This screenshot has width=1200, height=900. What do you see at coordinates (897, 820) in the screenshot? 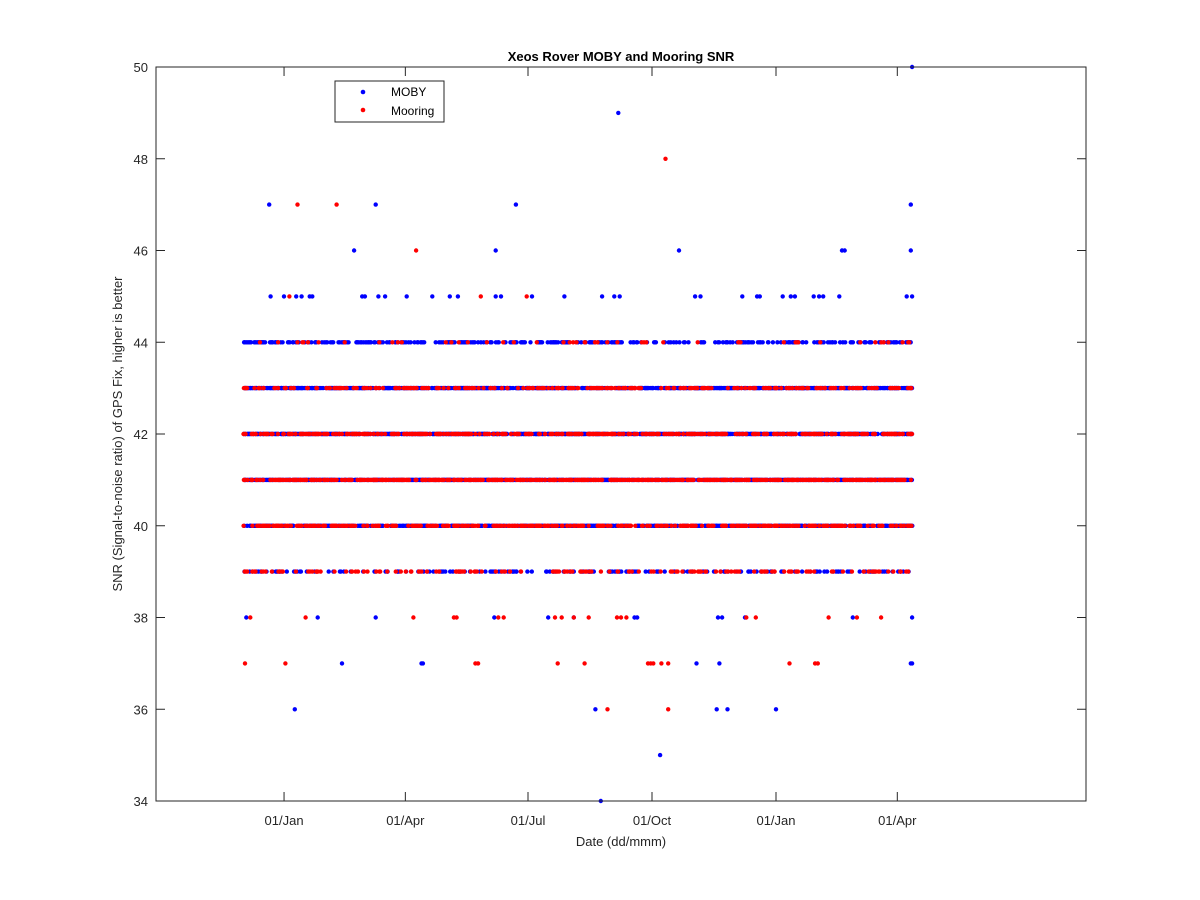
I see `x-tick-label: 01/Apr` at bounding box center [897, 820].